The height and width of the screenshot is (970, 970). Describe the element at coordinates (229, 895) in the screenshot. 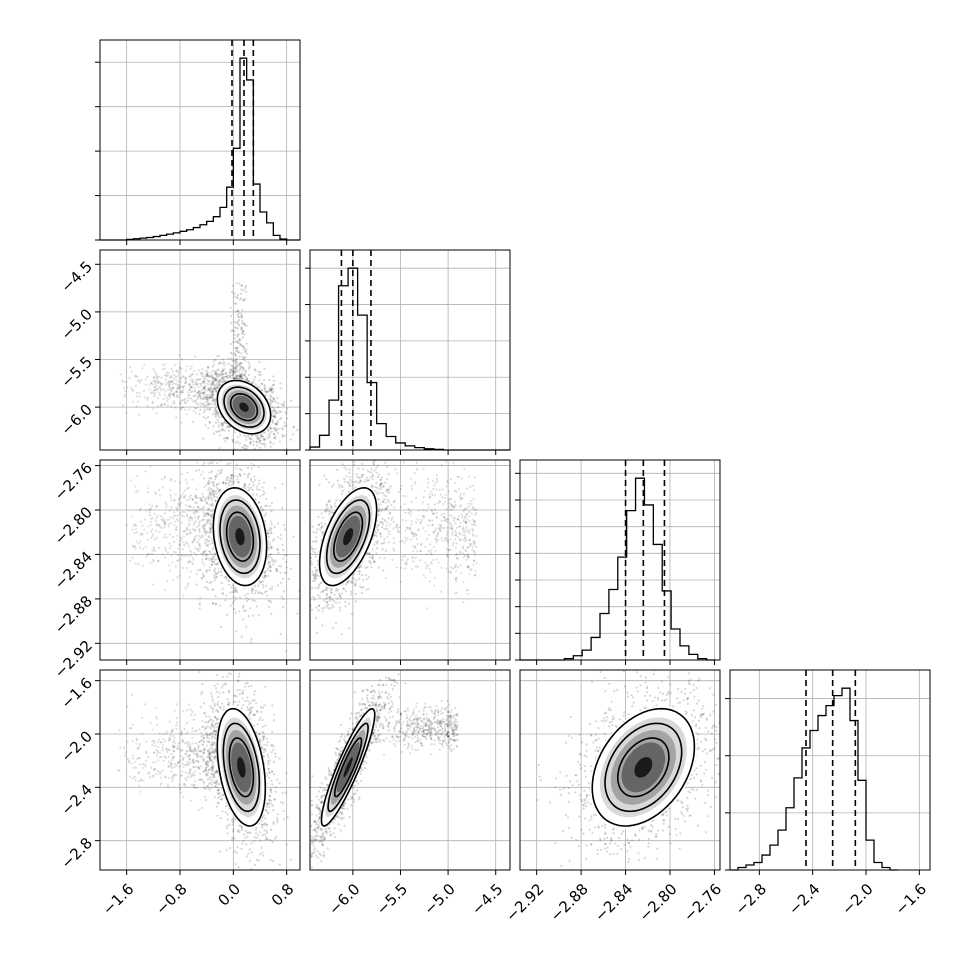

I see `x-tick-label: 0.0` at that location.